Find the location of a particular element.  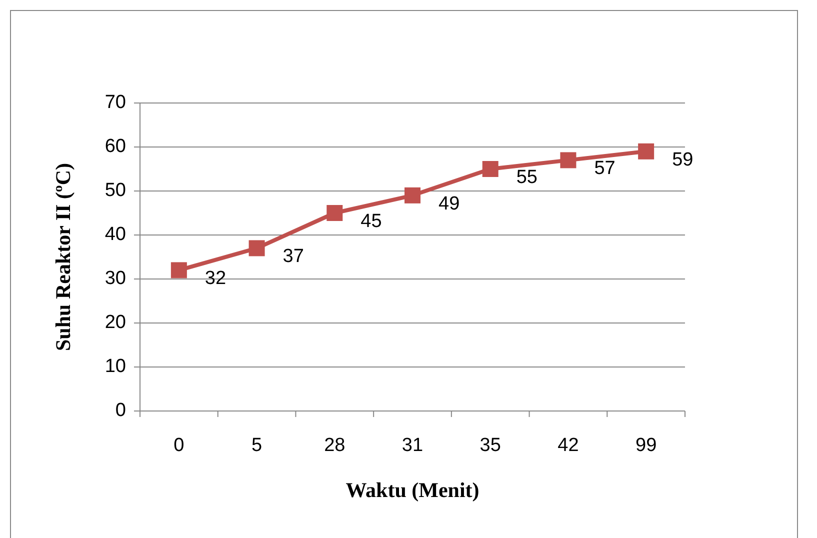

y-tick-label: 20 is located at coordinates (115, 323).